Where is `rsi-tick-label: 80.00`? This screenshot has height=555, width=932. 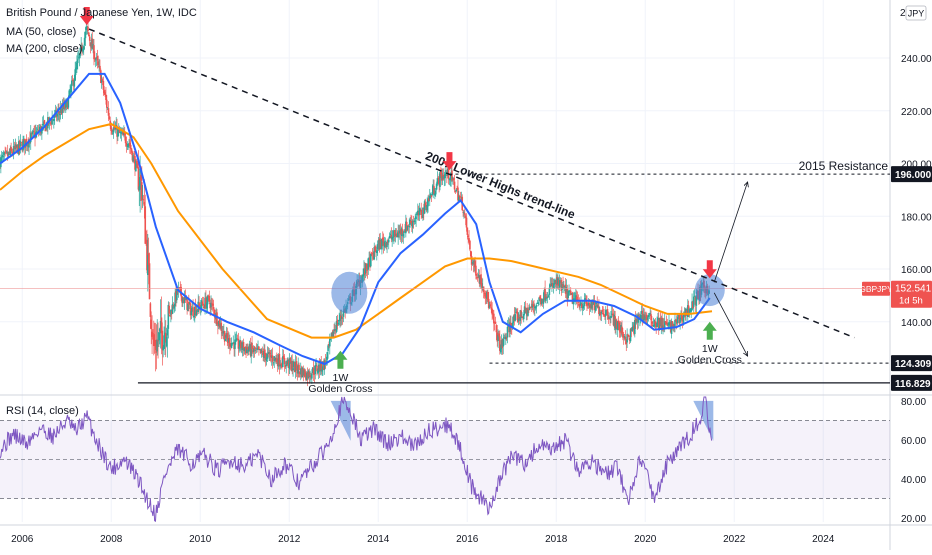 rsi-tick-label: 80.00 is located at coordinates (913, 402).